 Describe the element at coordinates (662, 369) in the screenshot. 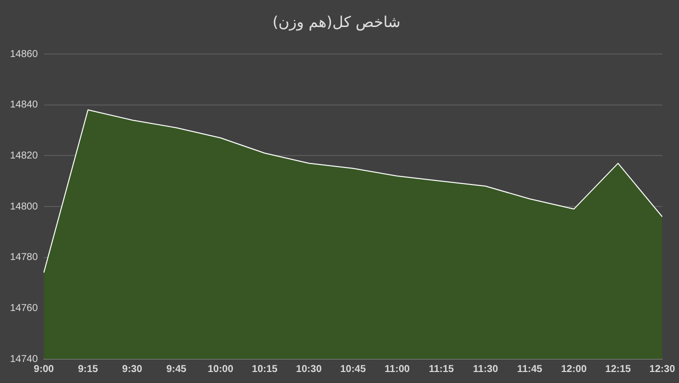

I see `x-tick-label: 12:30` at that location.